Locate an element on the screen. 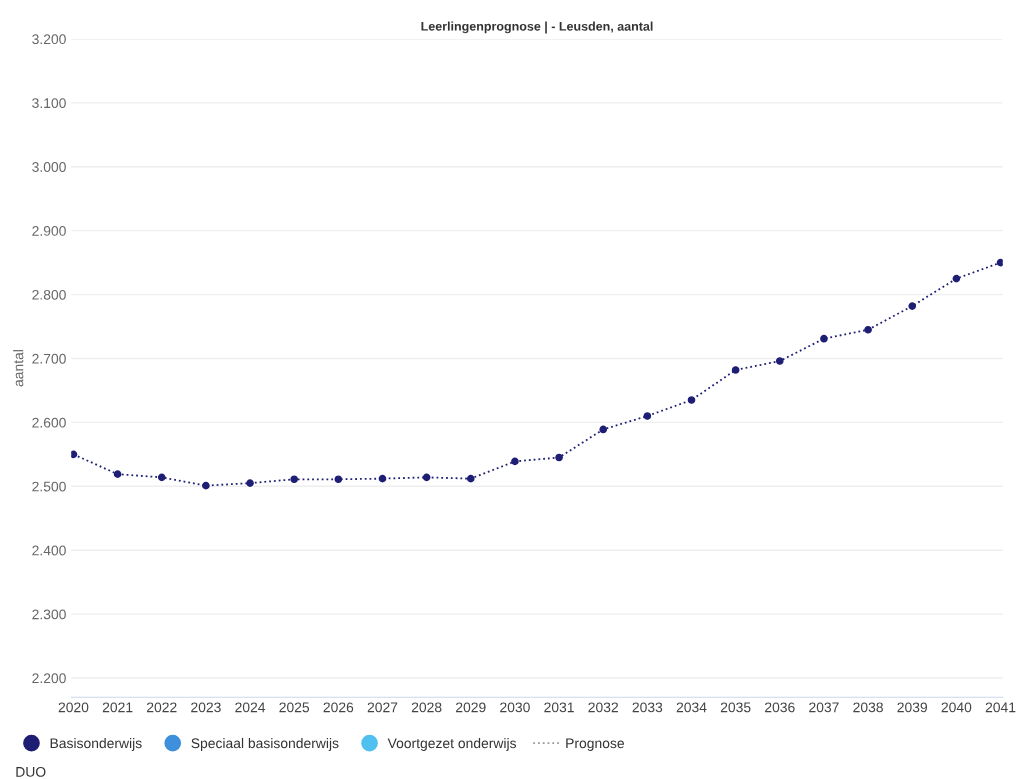 The image size is (1018, 779). legend-label: Basisonderwijs is located at coordinates (96, 744).